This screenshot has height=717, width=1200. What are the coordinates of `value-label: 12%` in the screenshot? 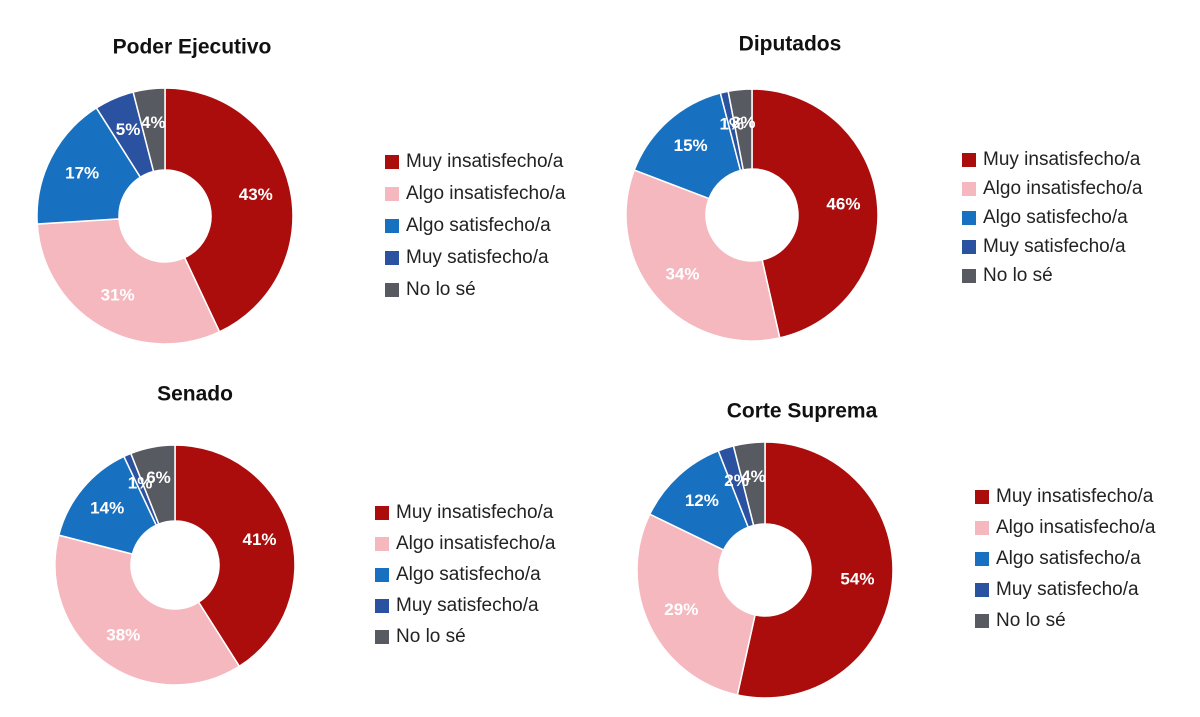 It's located at (702, 500).